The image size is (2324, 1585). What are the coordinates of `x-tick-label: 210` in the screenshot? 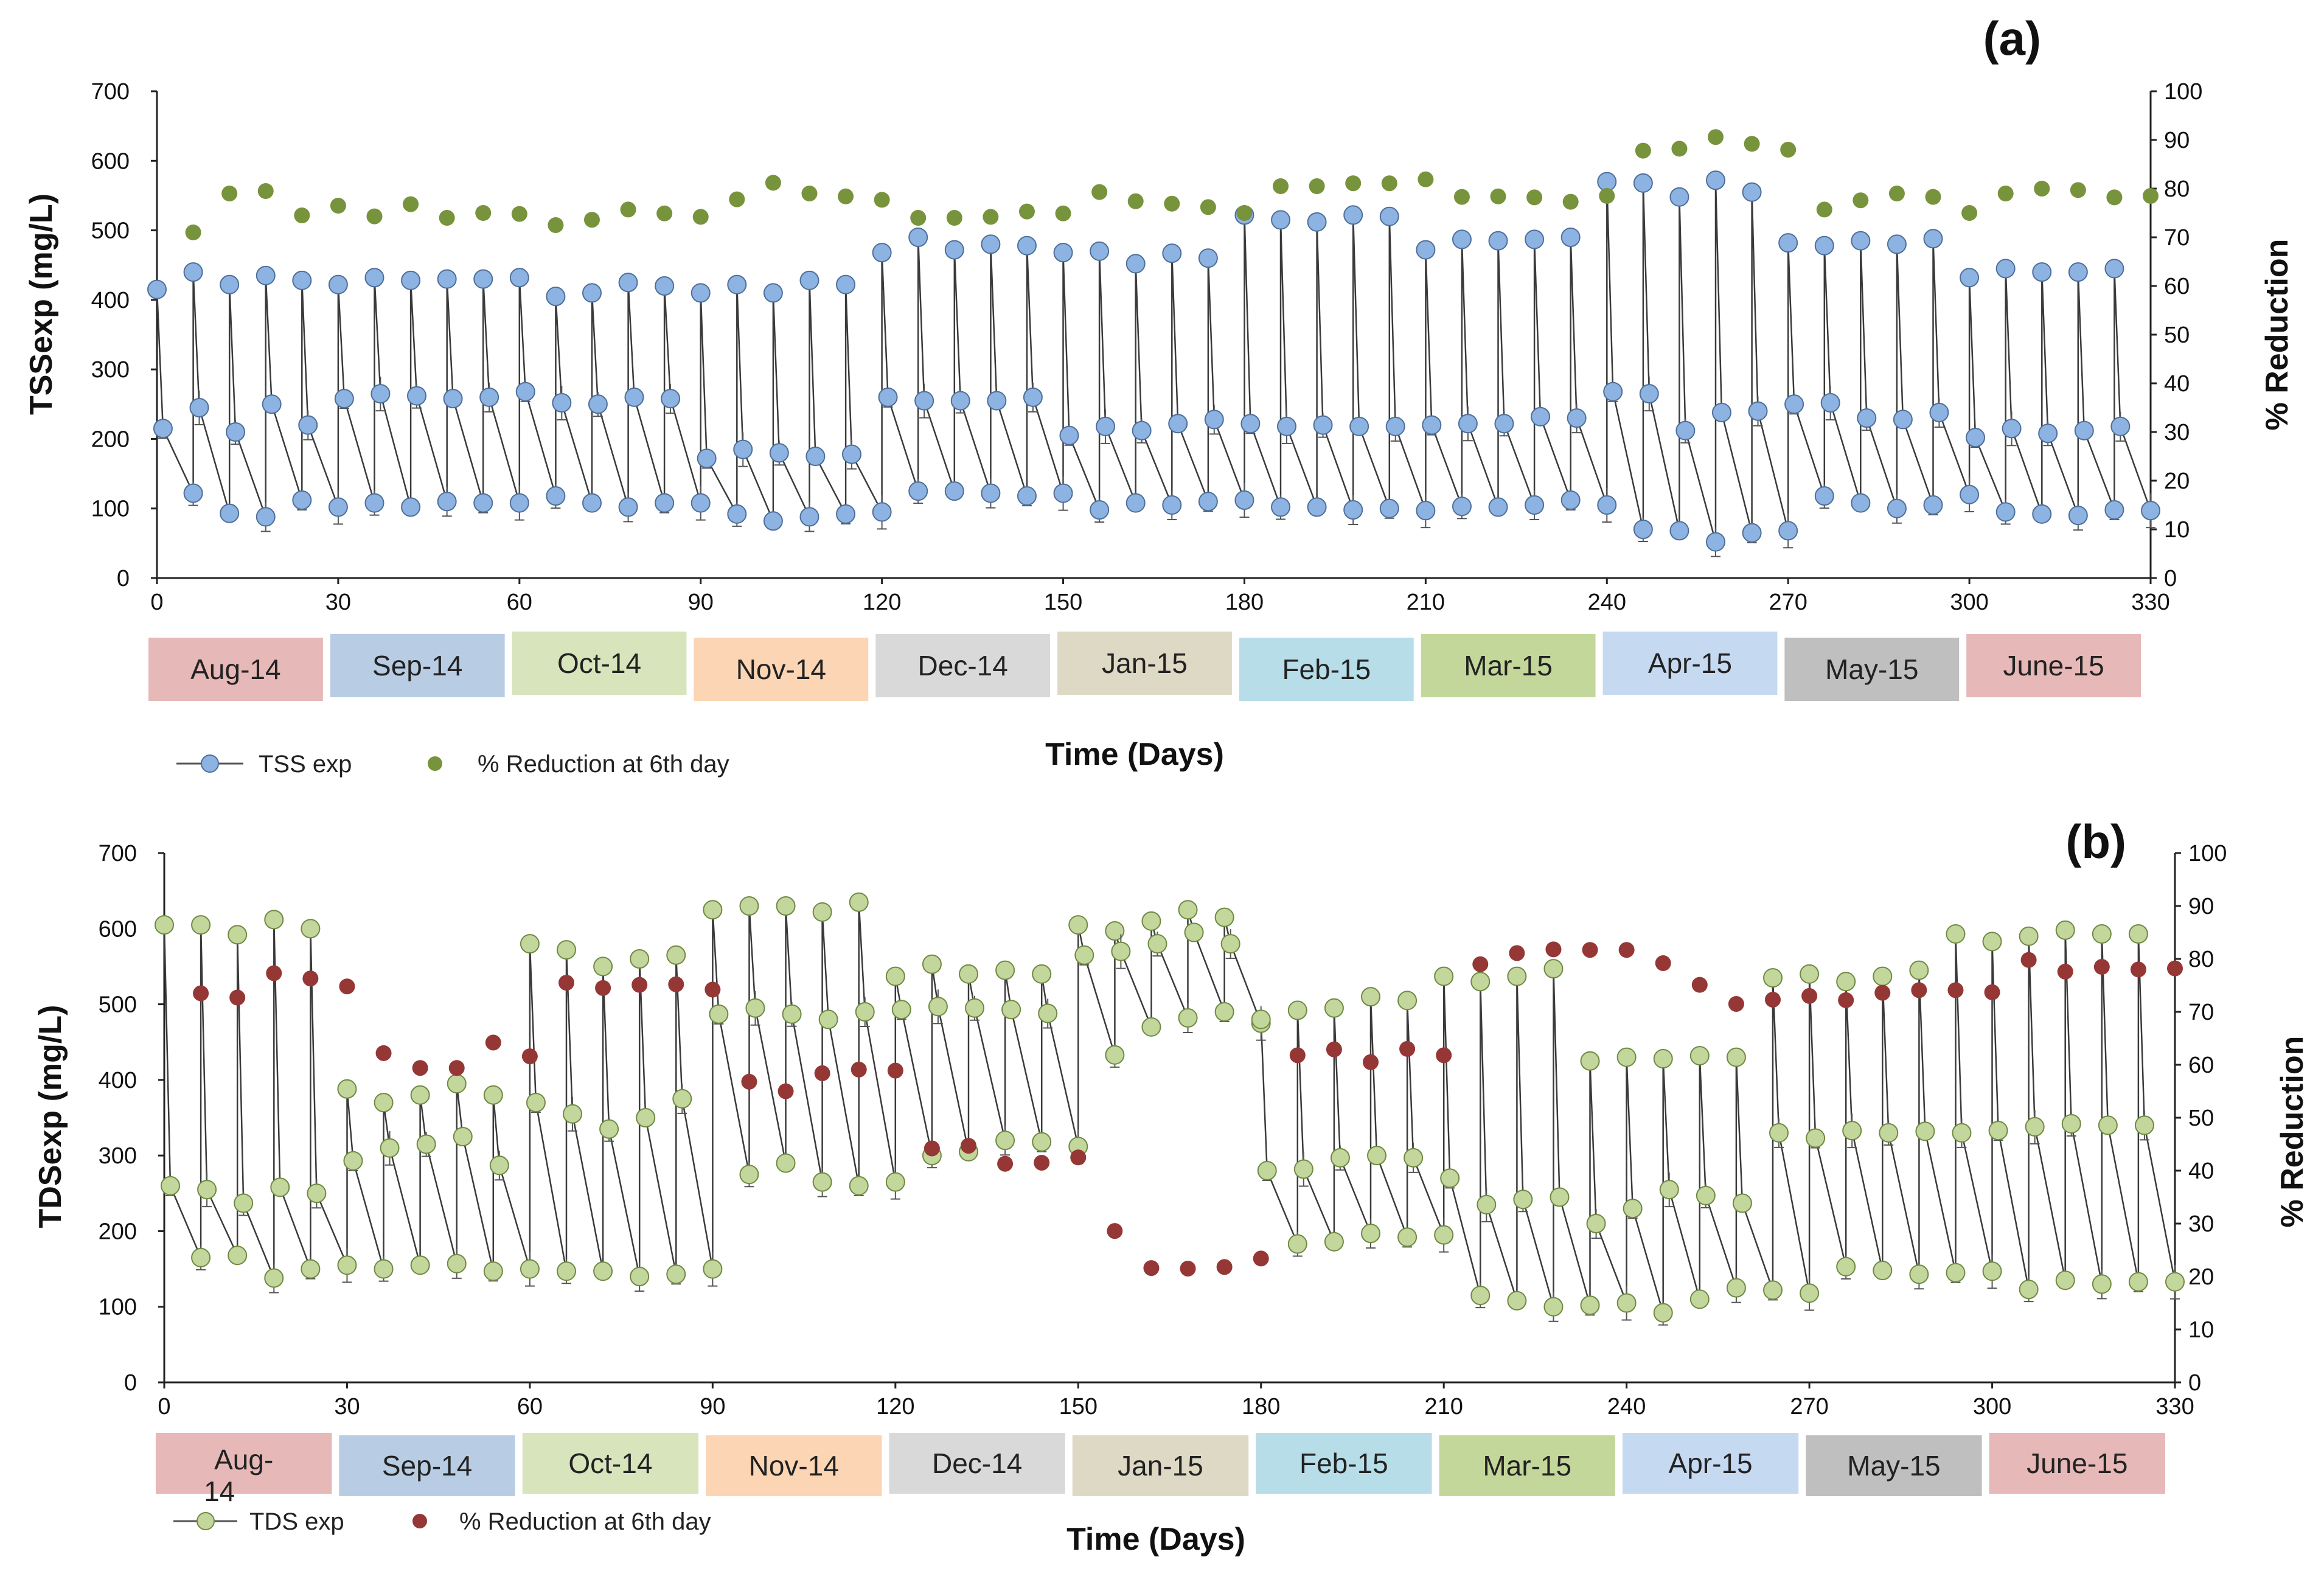 It's located at (1443, 1407).